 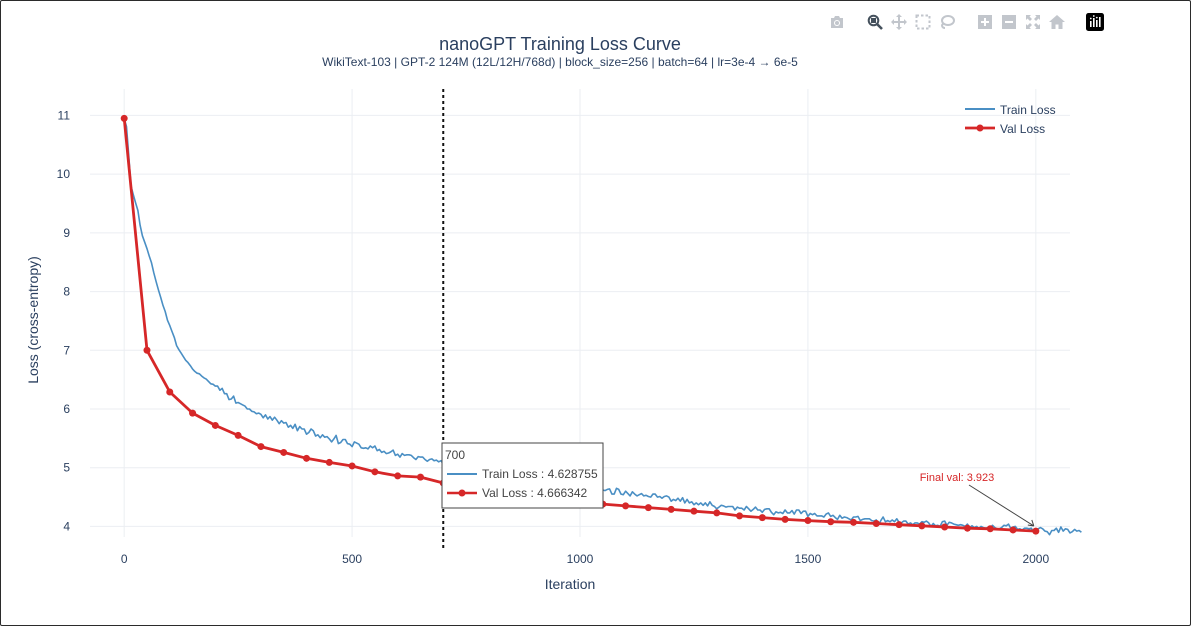 I want to click on y-axis-title: Loss (cross-entropy), so click(x=33, y=320).